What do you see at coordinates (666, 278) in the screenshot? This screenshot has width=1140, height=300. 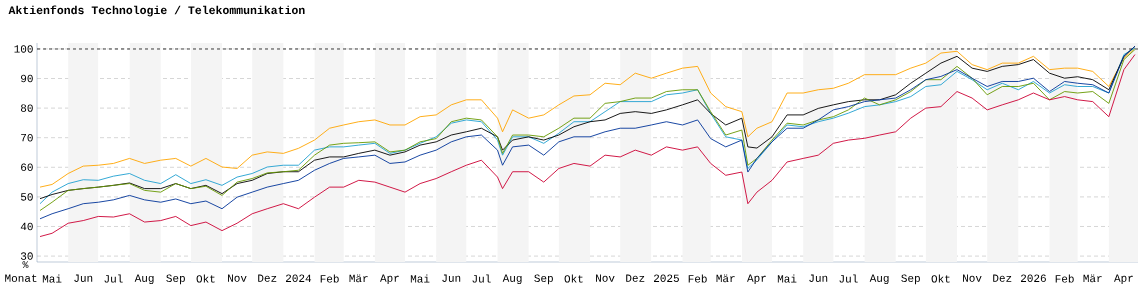 I see `x-tick-label: 2025` at bounding box center [666, 278].